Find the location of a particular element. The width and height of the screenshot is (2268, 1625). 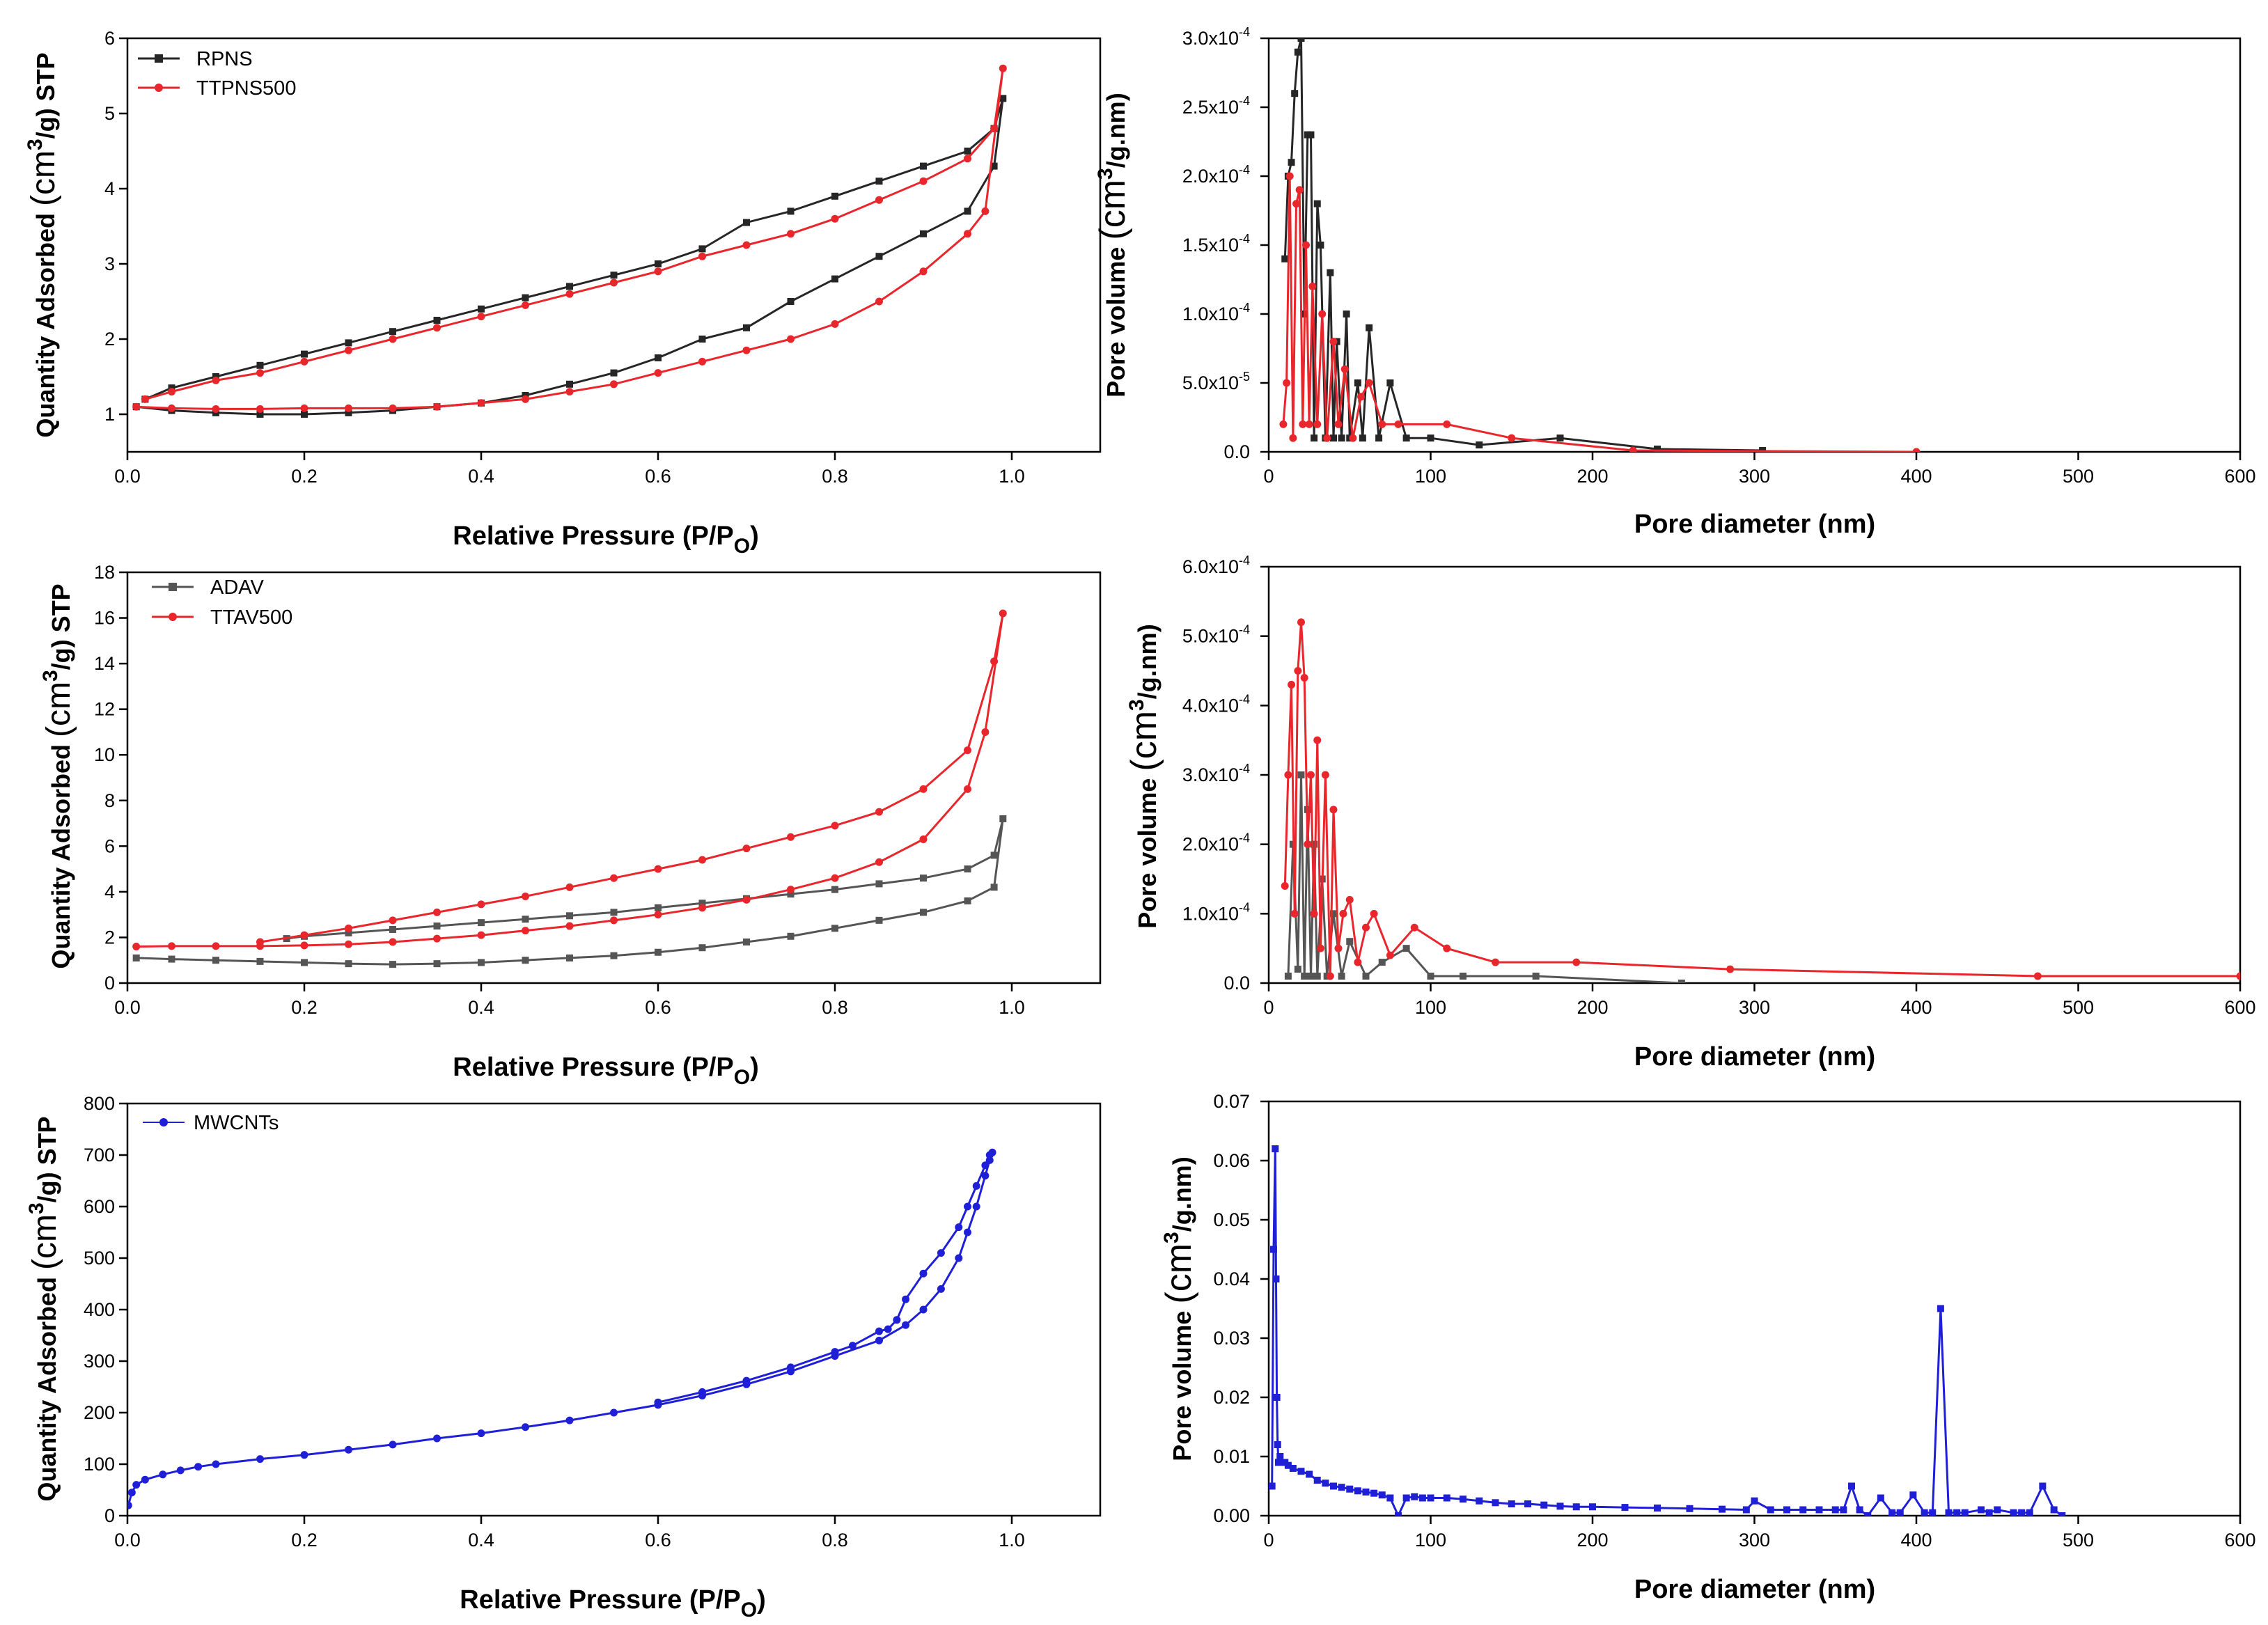

y-tick-label: 2 is located at coordinates (109, 339).